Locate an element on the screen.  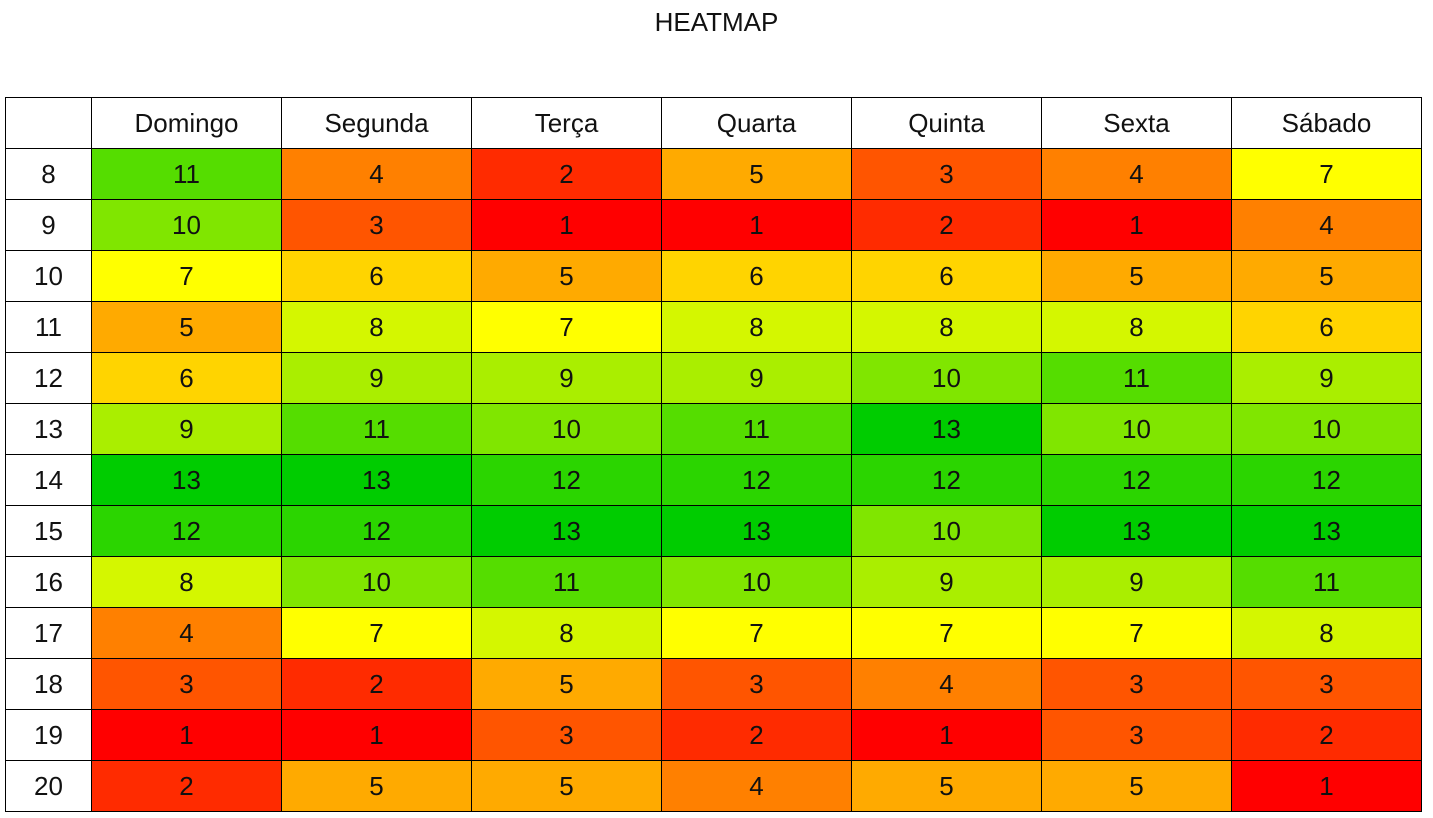
heatmap-row: 9 10 3 1 1 2 1 4 is located at coordinates (713, 225).